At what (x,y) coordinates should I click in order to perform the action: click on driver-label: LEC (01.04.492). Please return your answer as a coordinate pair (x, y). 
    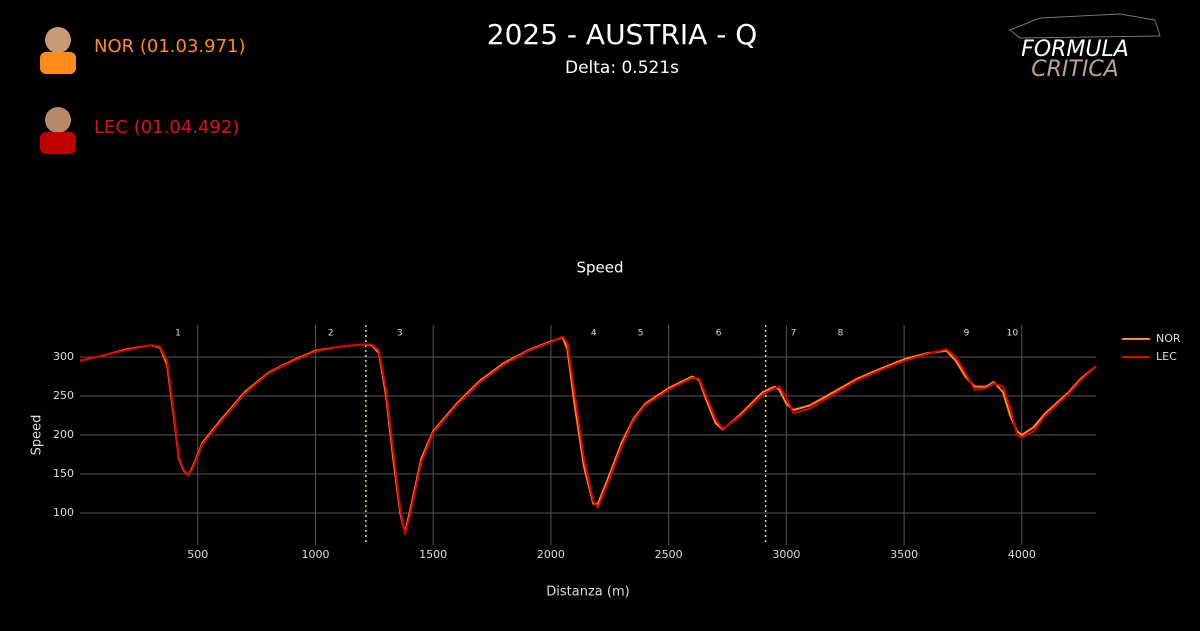
    Looking at the image, I should click on (166, 127).